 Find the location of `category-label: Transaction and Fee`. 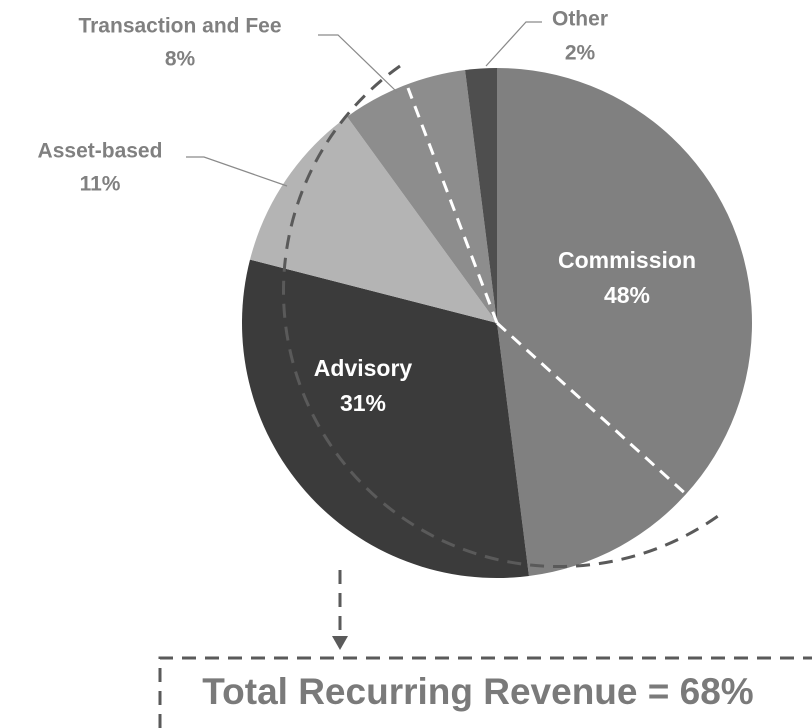

category-label: Transaction and Fee is located at coordinates (179, 26).